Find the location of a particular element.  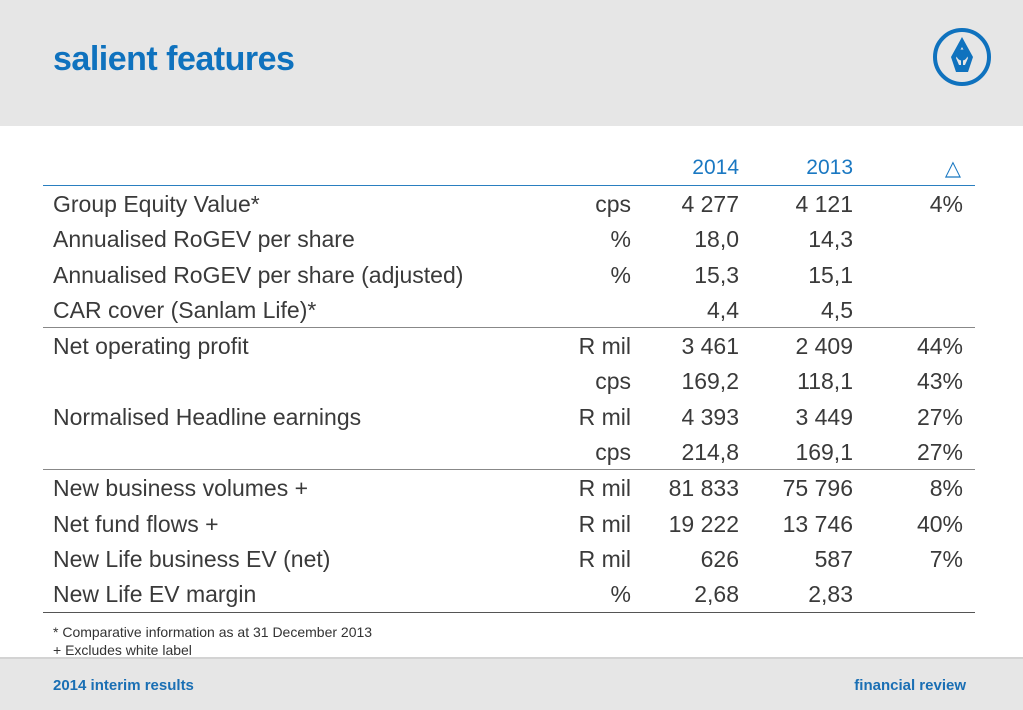

value-change: 43% is located at coordinates (939, 381).